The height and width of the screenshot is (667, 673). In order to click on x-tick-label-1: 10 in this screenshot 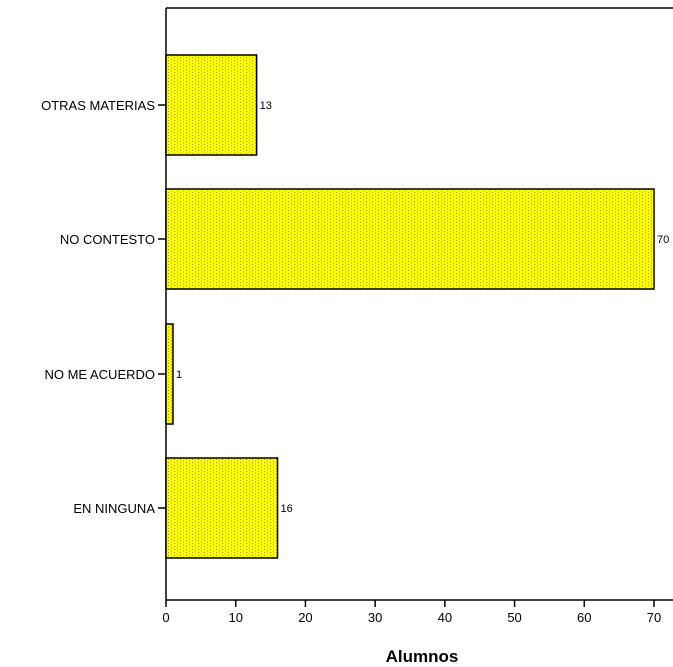, I will do `click(235, 617)`.